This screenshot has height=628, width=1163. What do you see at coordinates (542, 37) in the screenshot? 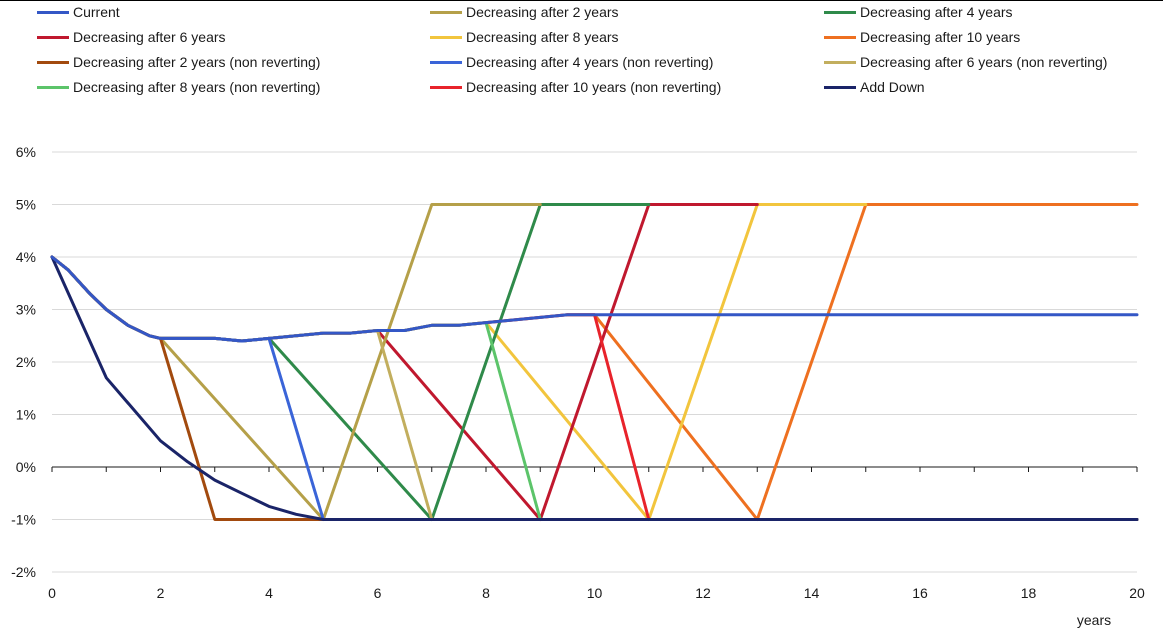
I see `legend-label: Decreasing after 8 years` at bounding box center [542, 37].